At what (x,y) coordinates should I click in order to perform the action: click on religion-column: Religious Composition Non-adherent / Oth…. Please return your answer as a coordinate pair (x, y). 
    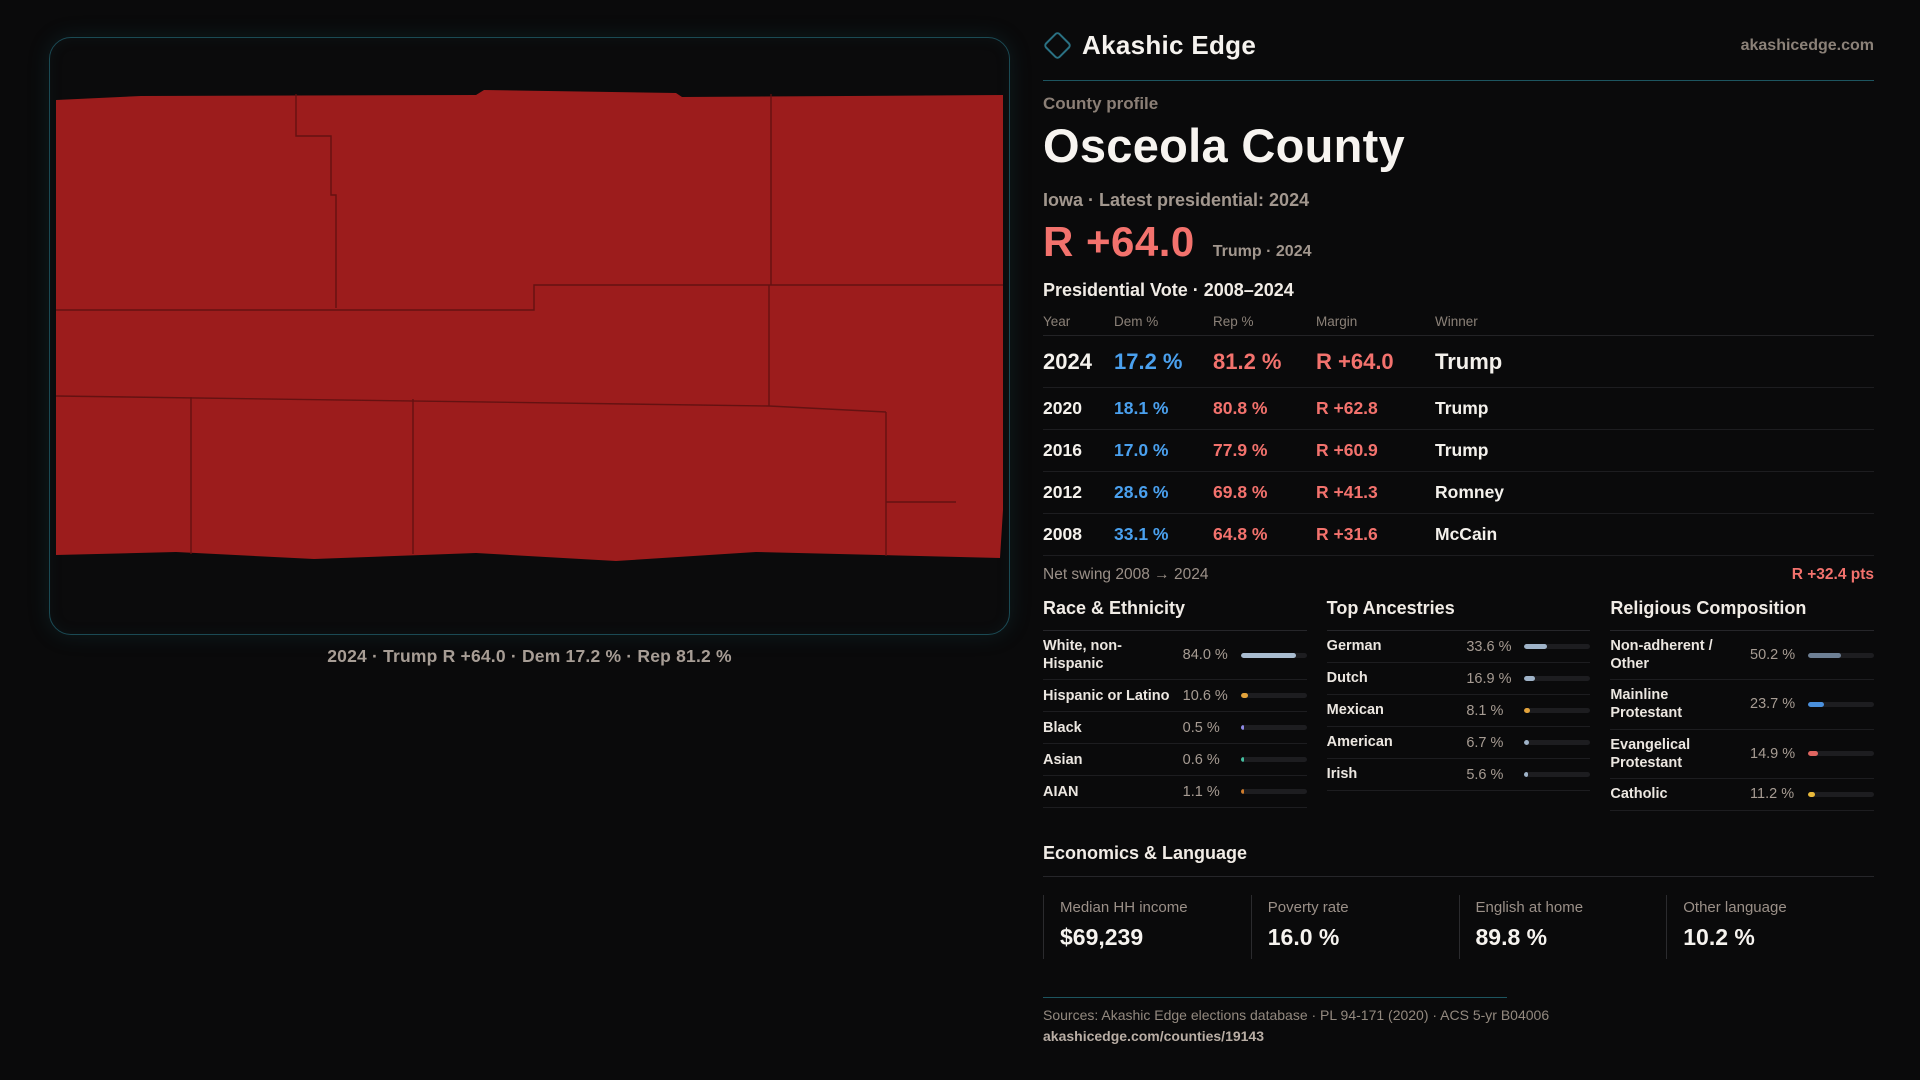
    Looking at the image, I should click on (1742, 704).